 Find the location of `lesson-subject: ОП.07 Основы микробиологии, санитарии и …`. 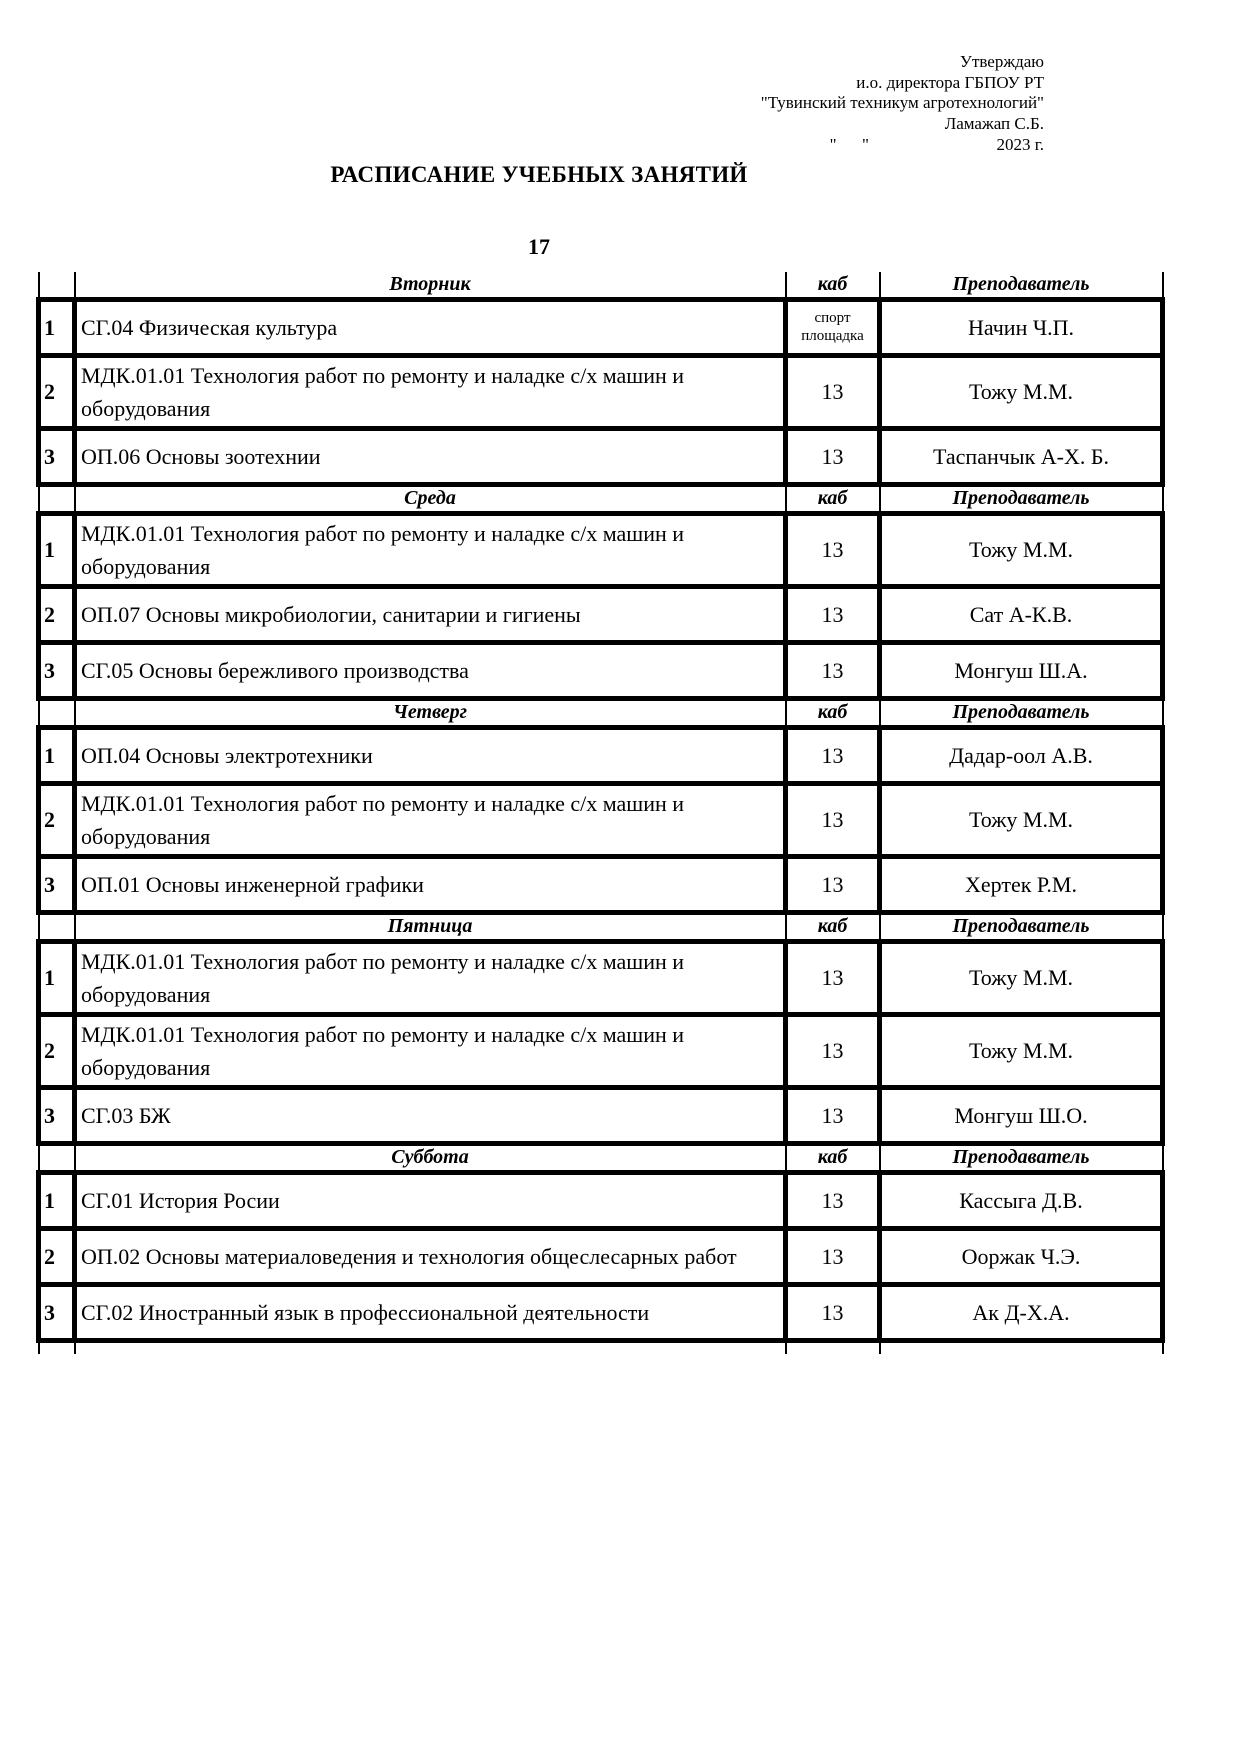

lesson-subject: ОП.07 Основы микробиологии, санитарии и … is located at coordinates (430, 615).